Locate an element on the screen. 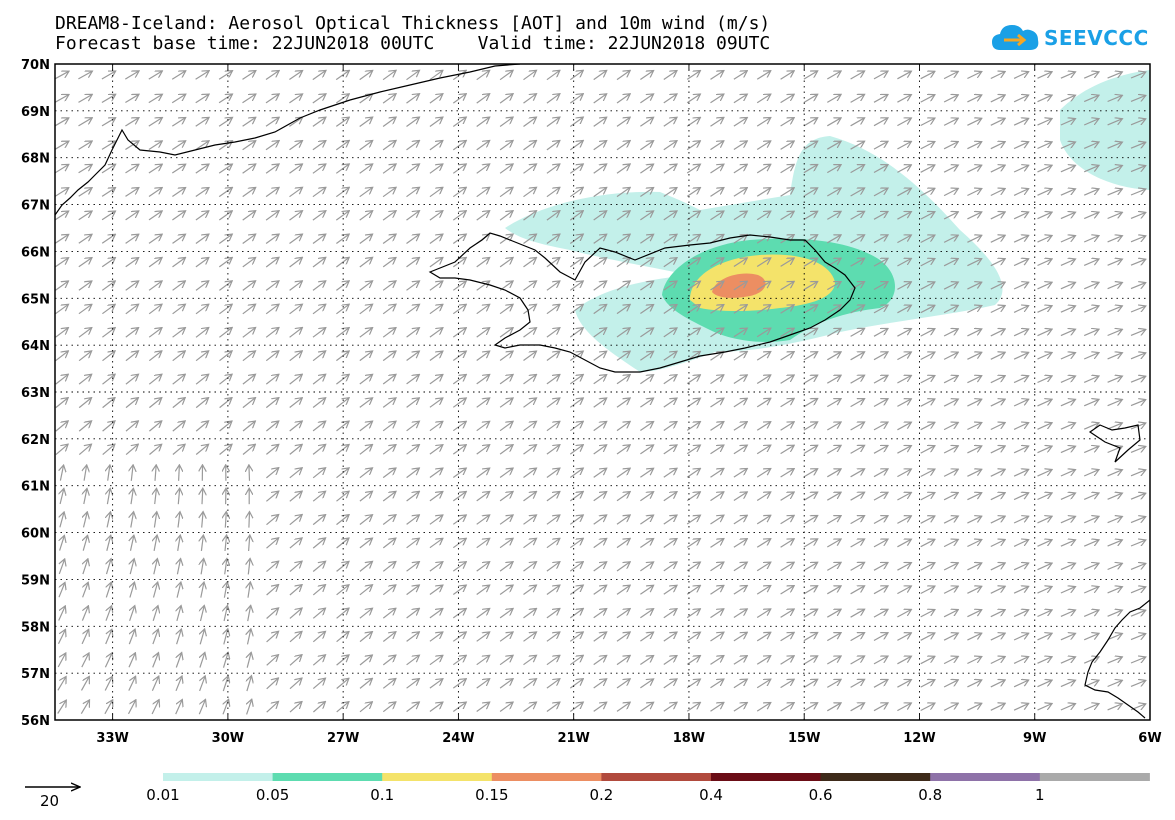 This screenshot has height=820, width=1175. lon-label-9W: 9W is located at coordinates (1034, 738).